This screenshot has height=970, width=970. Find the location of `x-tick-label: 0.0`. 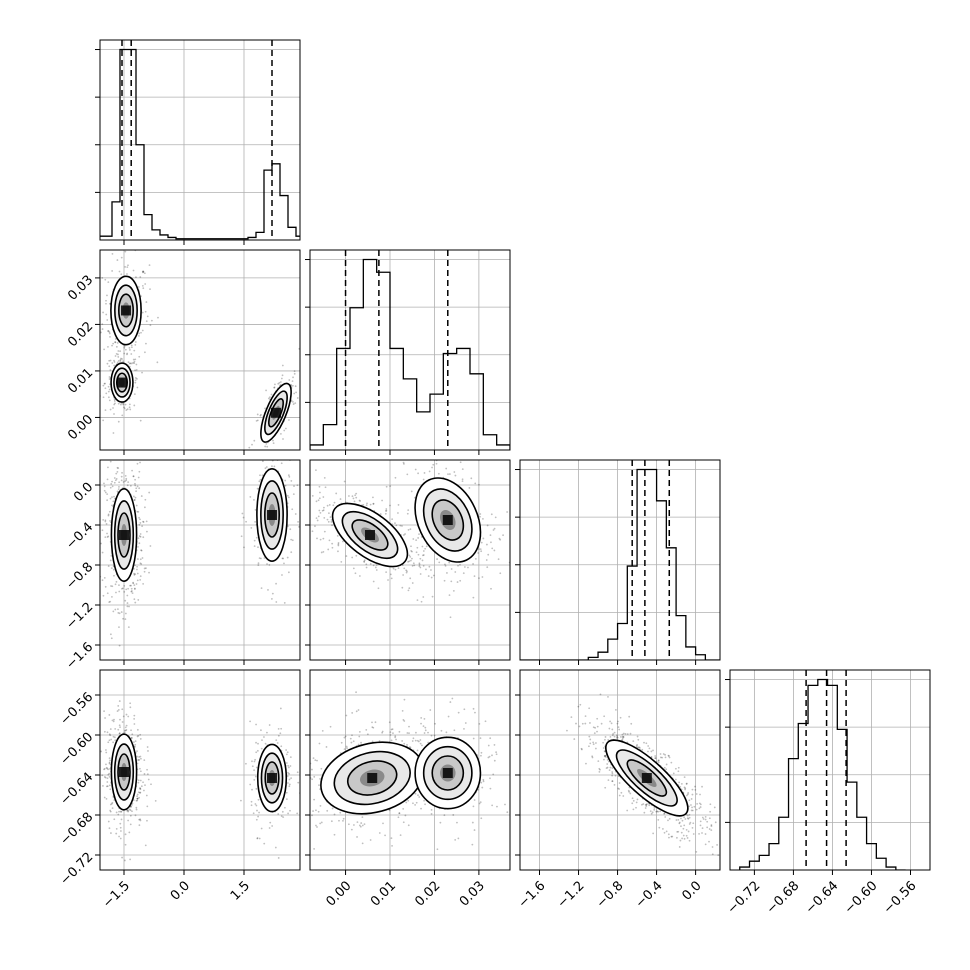

x-tick-label: 0.0 is located at coordinates (691, 890).